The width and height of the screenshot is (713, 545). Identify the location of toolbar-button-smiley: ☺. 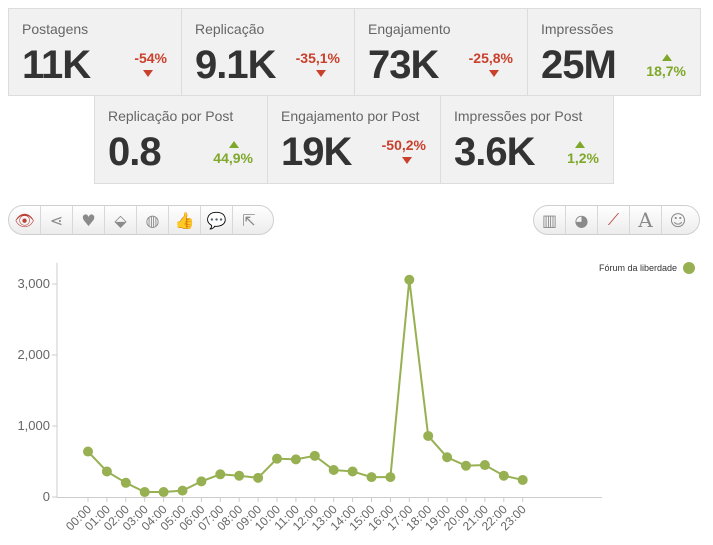
(678, 220).